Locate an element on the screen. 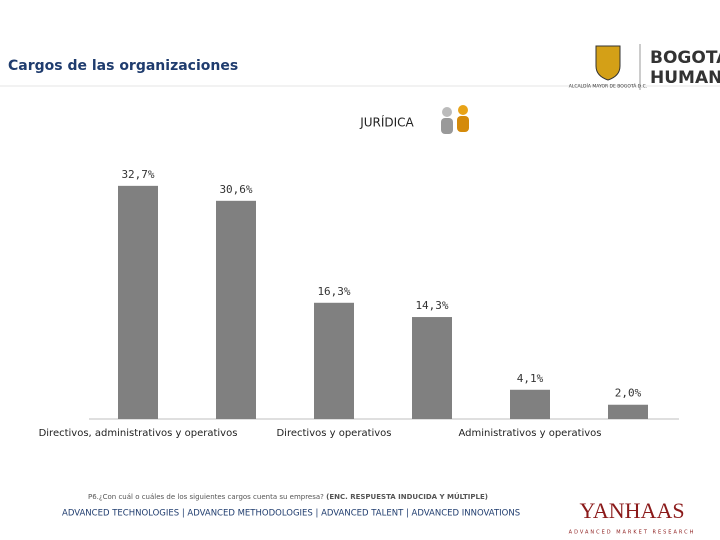  x-tick-label: Directivos, administrativos y operativos is located at coordinates (138, 433).